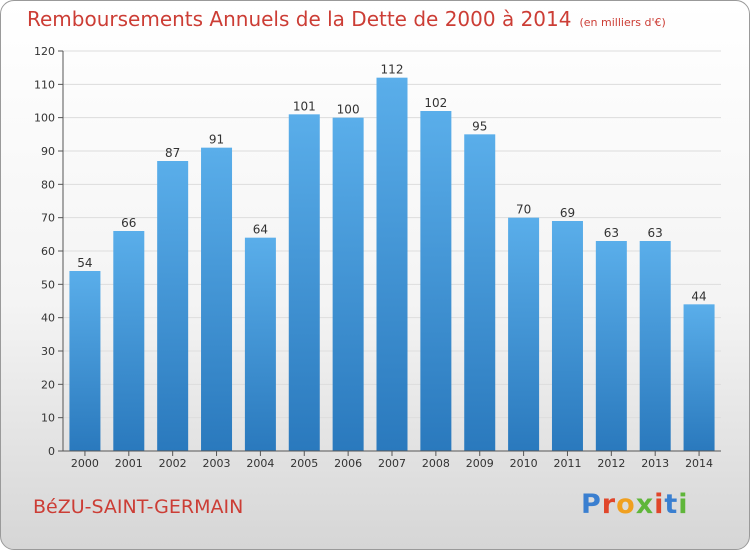 The image size is (750, 550). What do you see at coordinates (348, 463) in the screenshot?
I see `x-tick-label-2006: 2006` at bounding box center [348, 463].